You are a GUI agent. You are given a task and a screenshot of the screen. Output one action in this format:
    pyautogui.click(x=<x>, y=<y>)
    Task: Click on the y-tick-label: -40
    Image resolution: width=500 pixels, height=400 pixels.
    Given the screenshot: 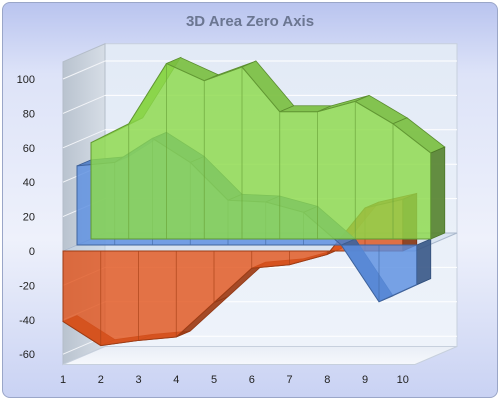 What is the action you would take?
    pyautogui.click(x=27, y=321)
    